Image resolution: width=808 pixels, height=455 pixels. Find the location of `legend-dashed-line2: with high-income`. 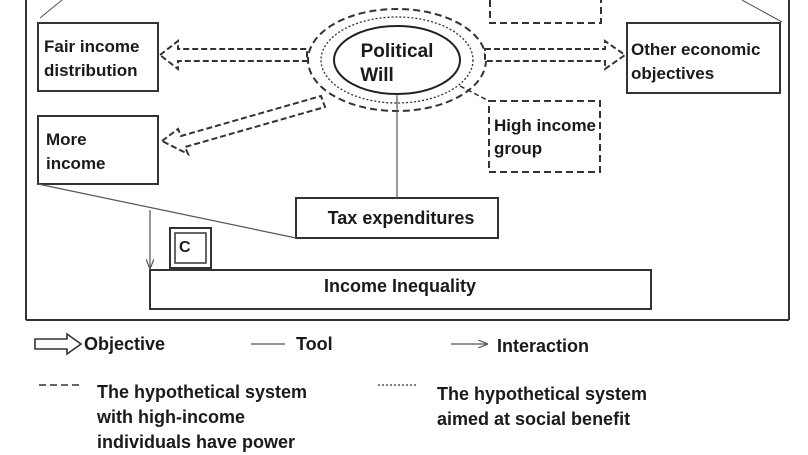

legend-dashed-line2: with high-income is located at coordinates (170, 417).